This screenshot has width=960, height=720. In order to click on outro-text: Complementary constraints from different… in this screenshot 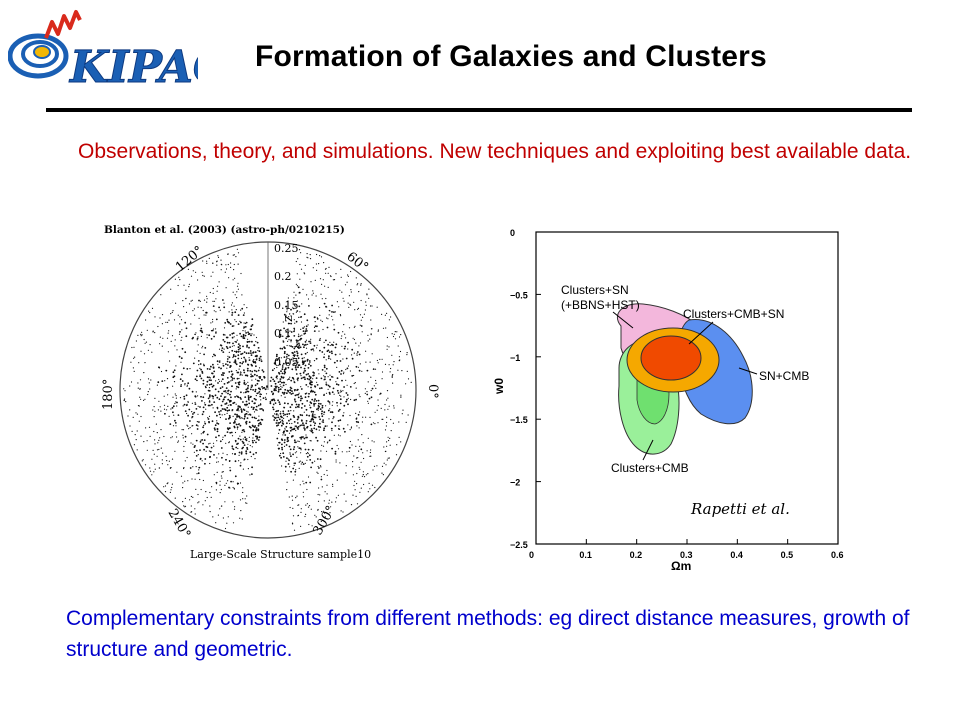, I will do `click(488, 634)`.